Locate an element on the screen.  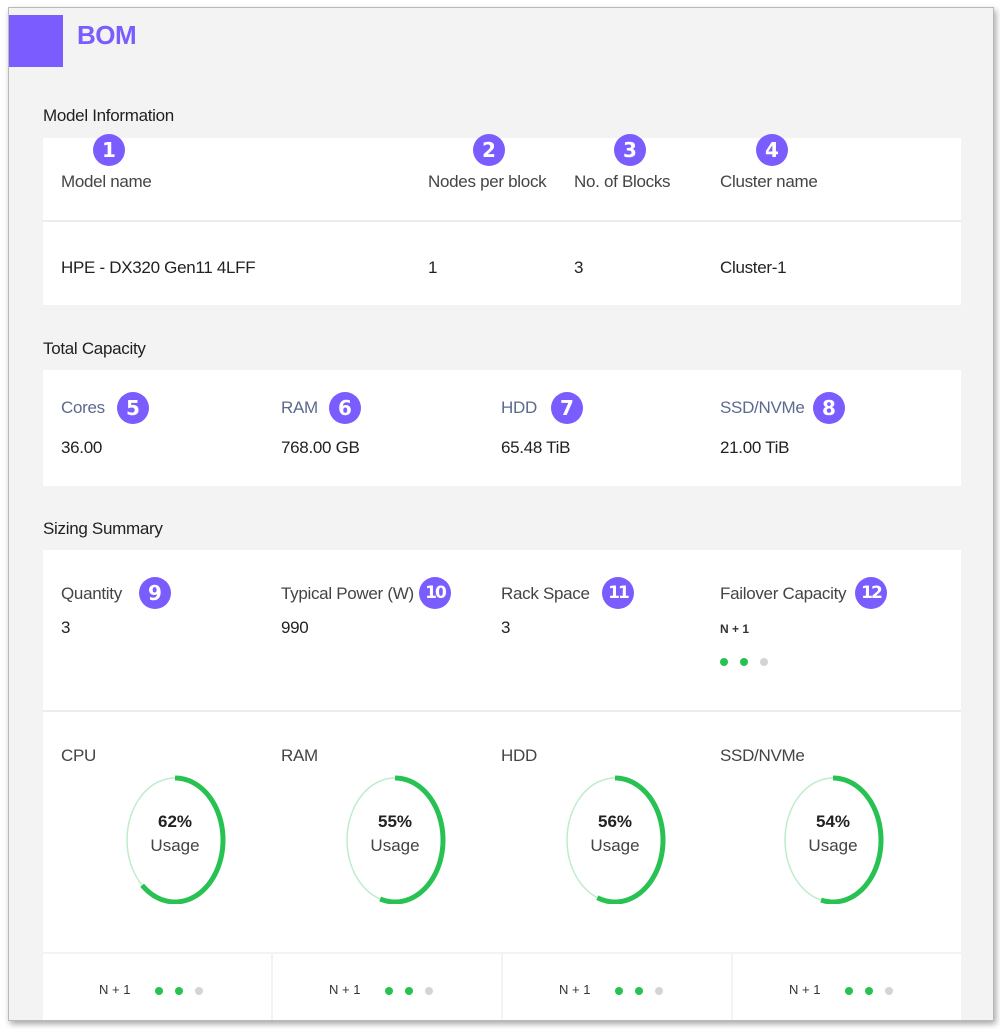
callout-badge-7: 7 is located at coordinates (567, 408).